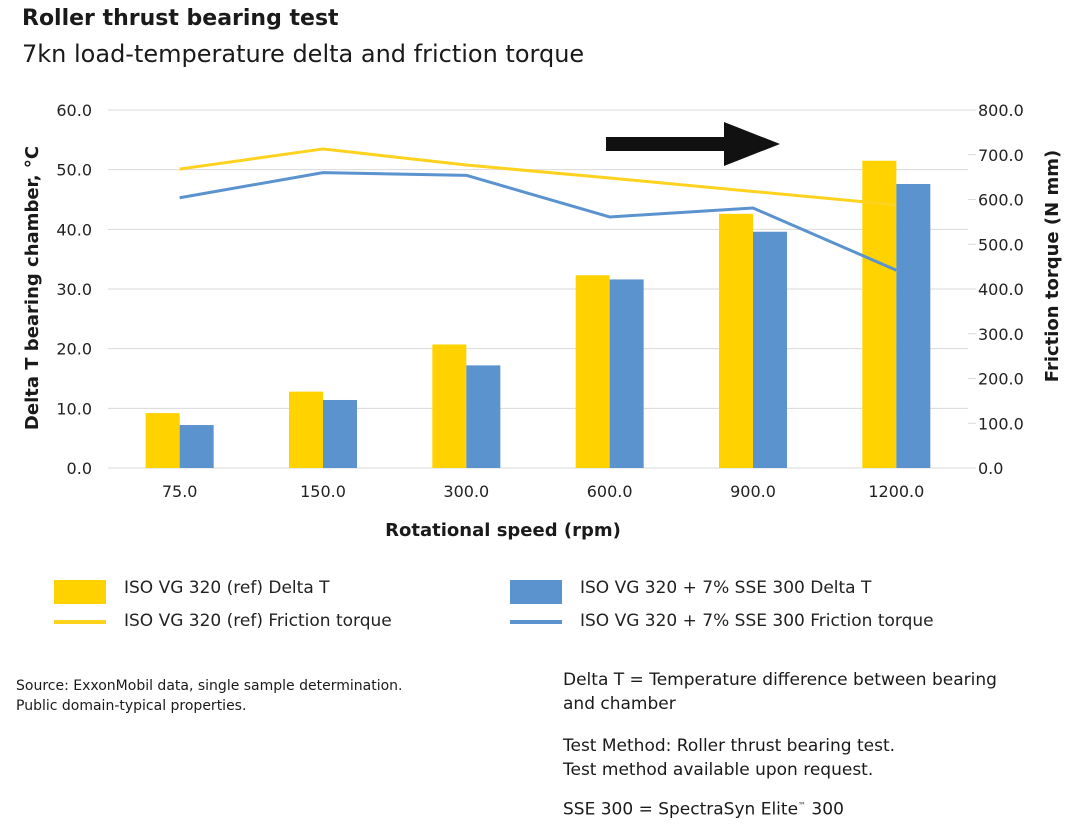  I want to click on x-tick-label: 900.0, so click(753, 491).